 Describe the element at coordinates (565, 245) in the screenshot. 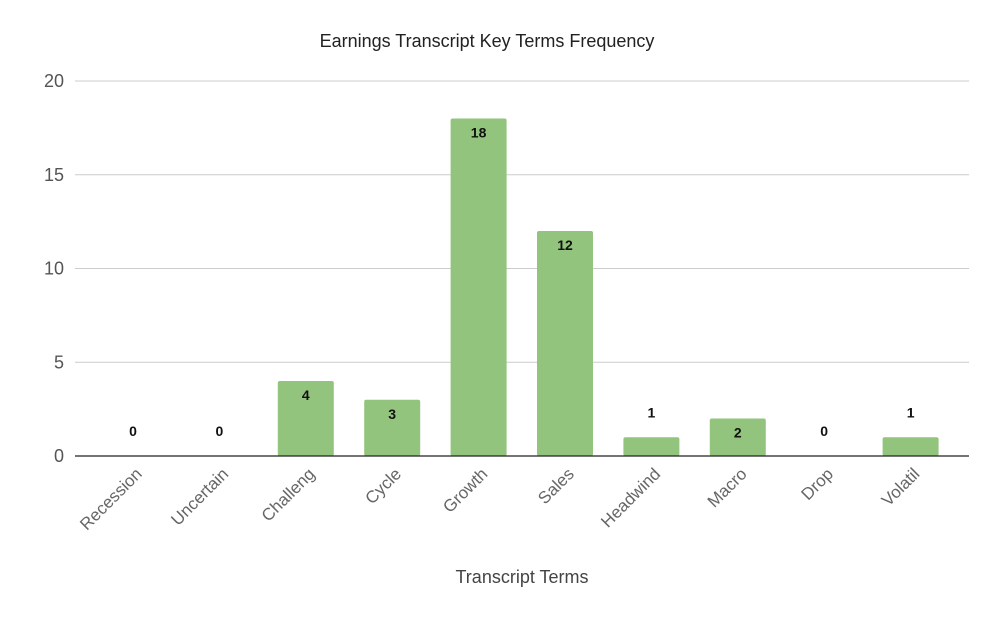

I see `data-label-sales: 12` at that location.